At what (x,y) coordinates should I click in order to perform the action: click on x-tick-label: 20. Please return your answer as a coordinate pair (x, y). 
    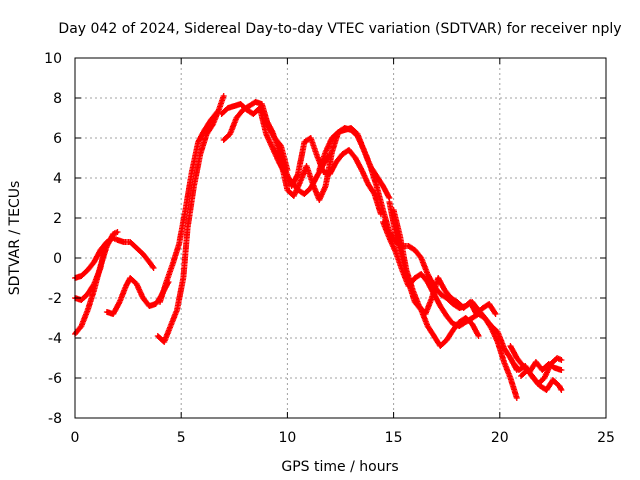
    Looking at the image, I should click on (500, 438).